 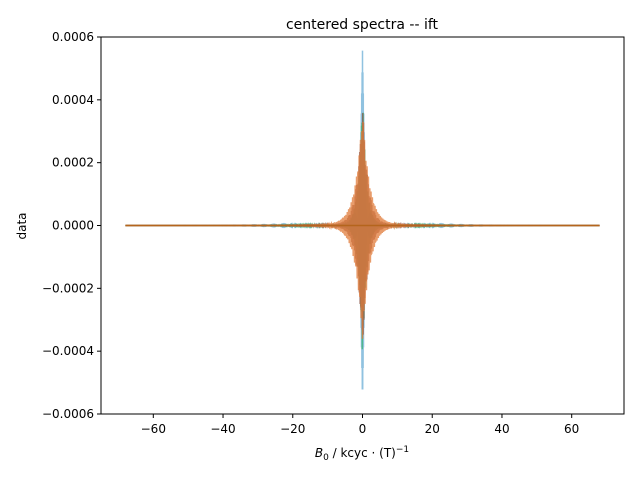 I want to click on x-tick-label: −20, so click(x=292, y=429).